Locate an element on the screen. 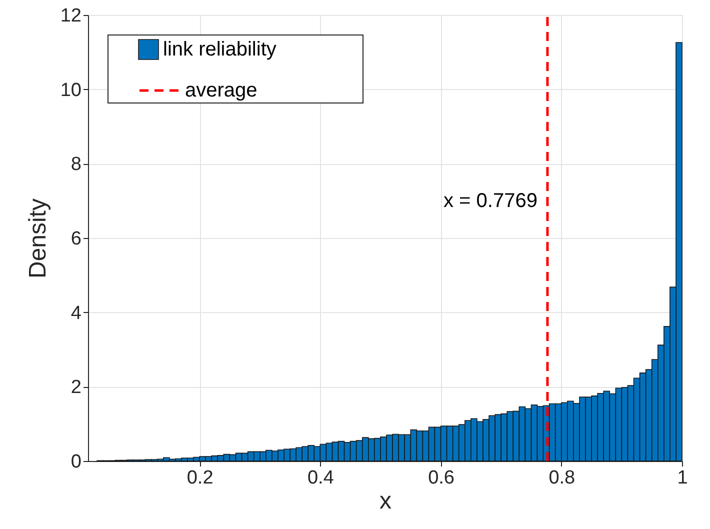  y-tick-label: 8 is located at coordinates (76, 165).